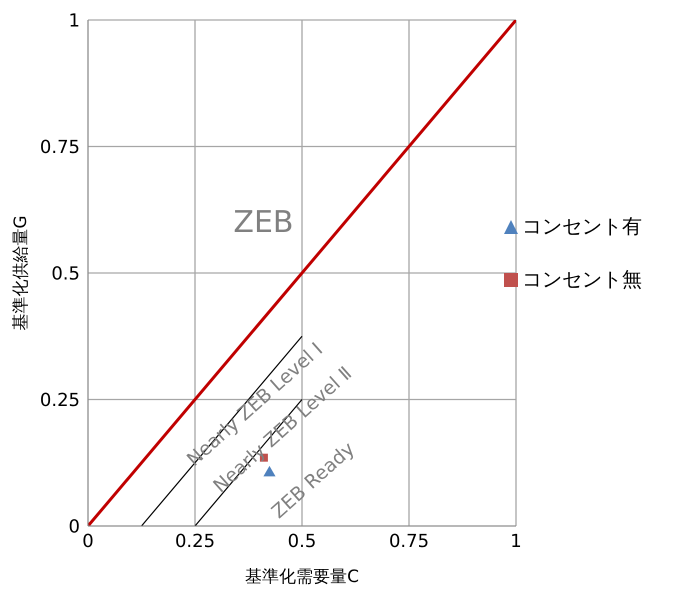 The image size is (680, 600). I want to click on x-tick-label: 0.5, so click(302, 541).